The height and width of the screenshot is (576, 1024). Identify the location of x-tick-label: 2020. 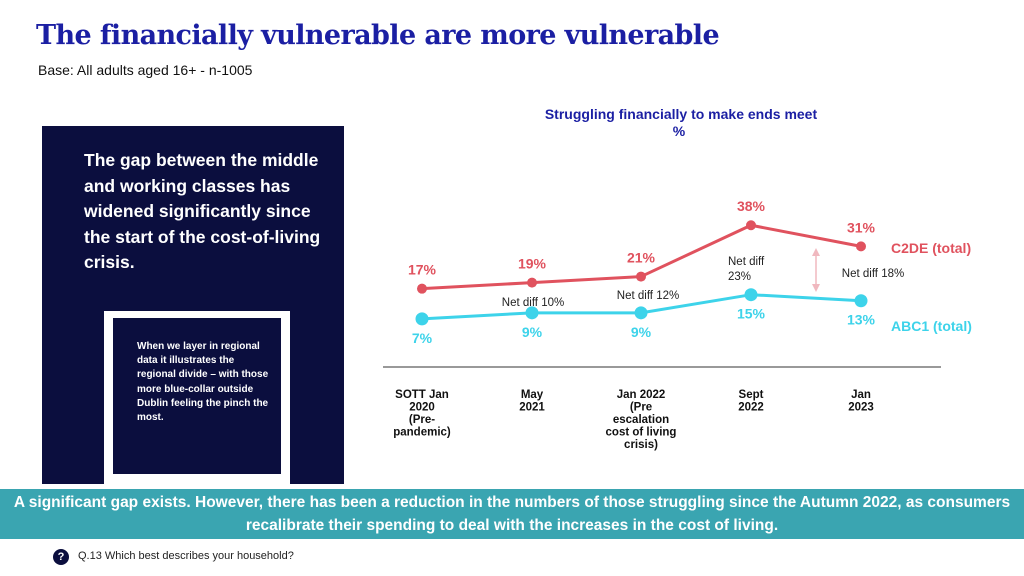
(422, 408).